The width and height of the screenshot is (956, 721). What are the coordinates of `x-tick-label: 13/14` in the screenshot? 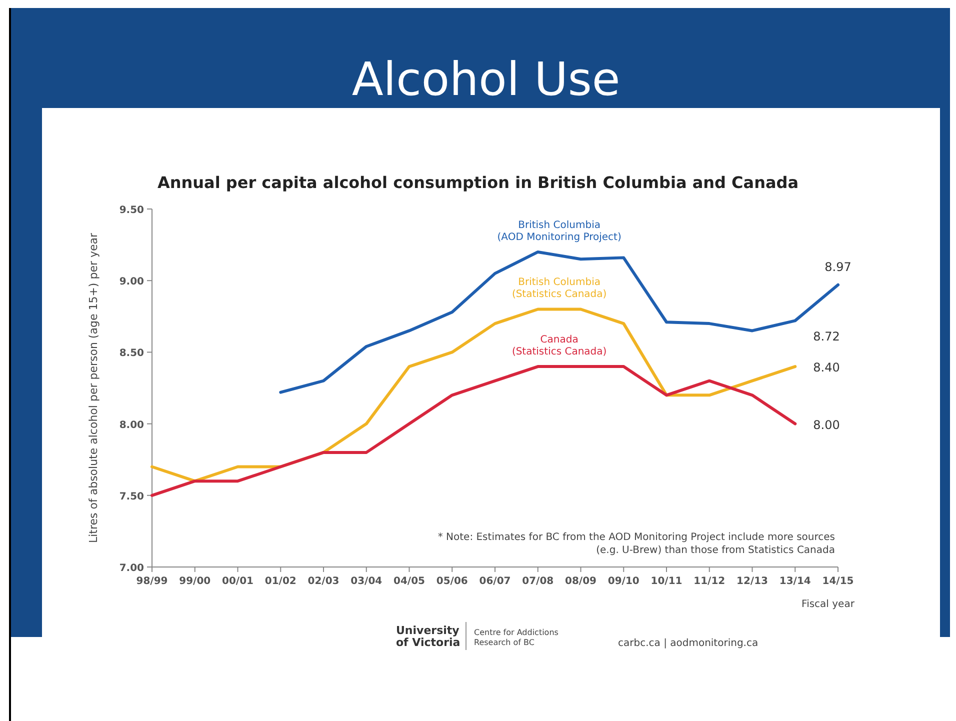 It's located at (795, 581).